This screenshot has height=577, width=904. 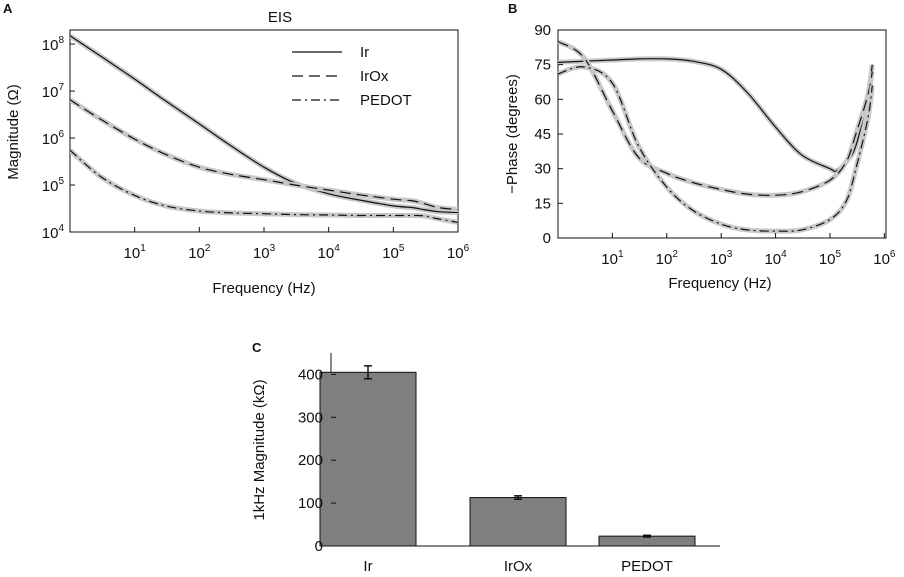 What do you see at coordinates (8, 8) in the screenshot?
I see `panel-label-a: A` at bounding box center [8, 8].